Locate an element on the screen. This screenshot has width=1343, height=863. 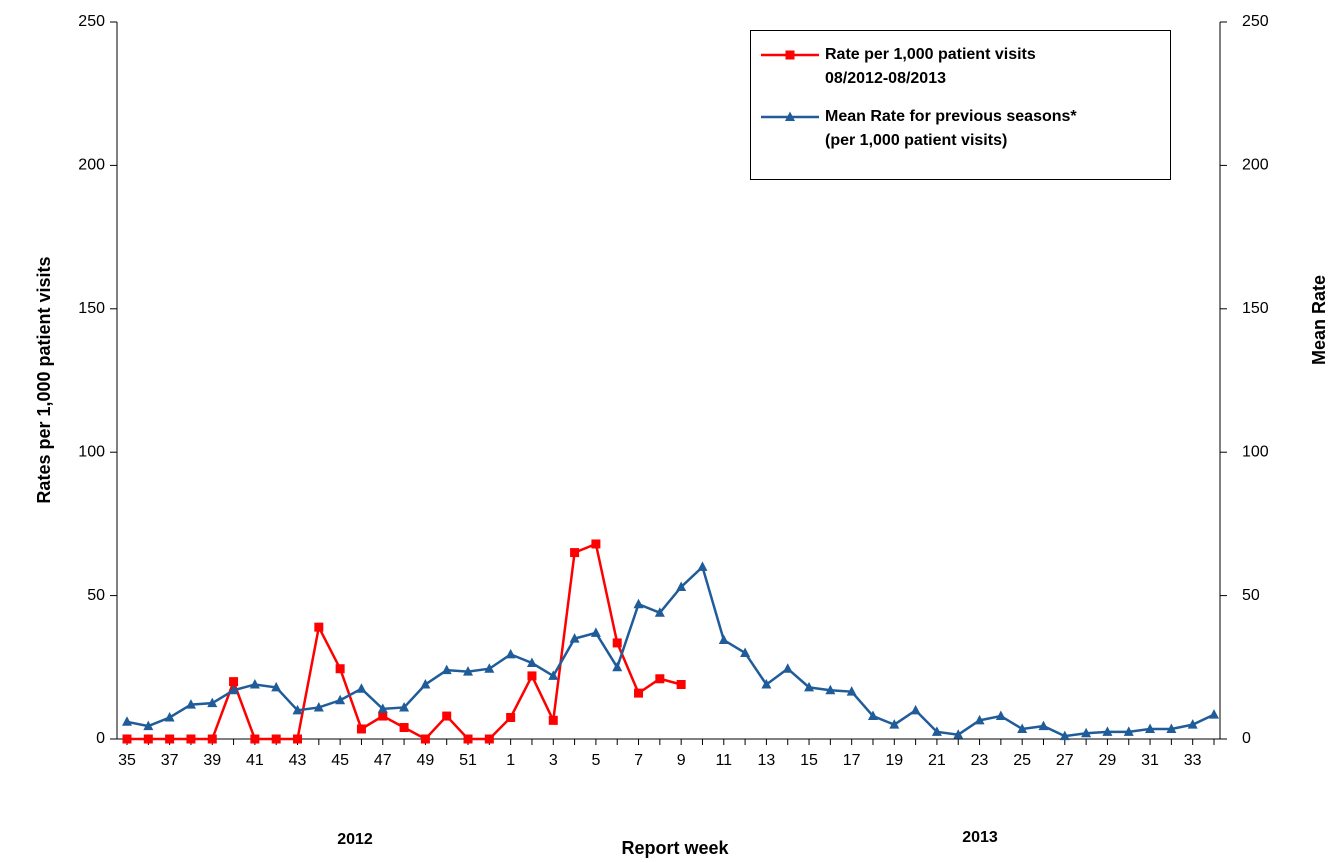
year-label: 2013 is located at coordinates (980, 837).